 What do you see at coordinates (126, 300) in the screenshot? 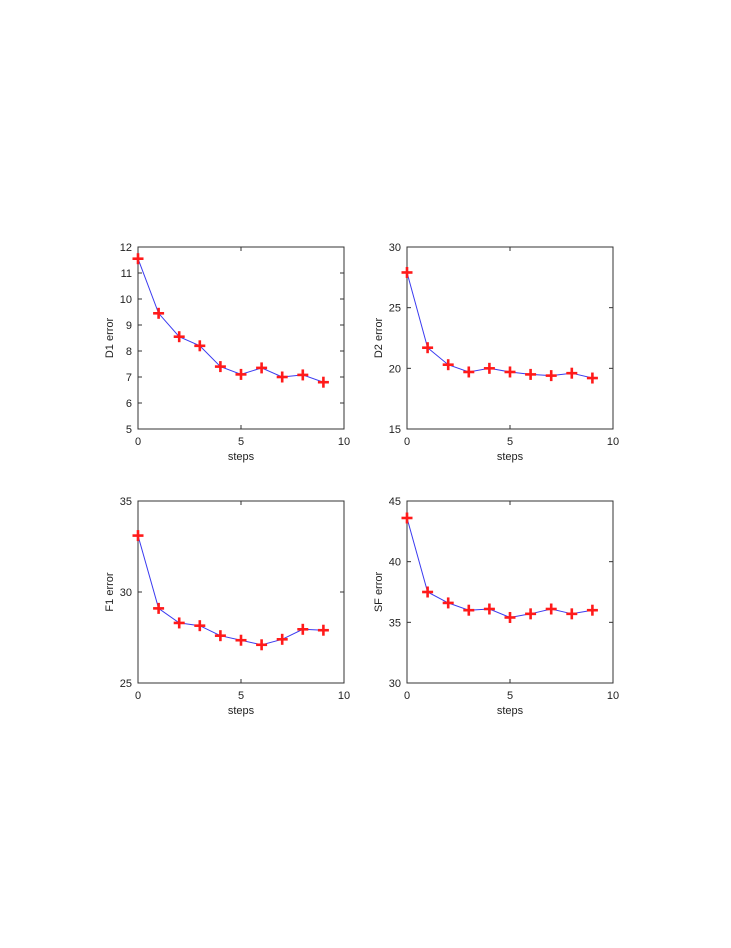
I see `y-tick-label: 10` at bounding box center [126, 300].